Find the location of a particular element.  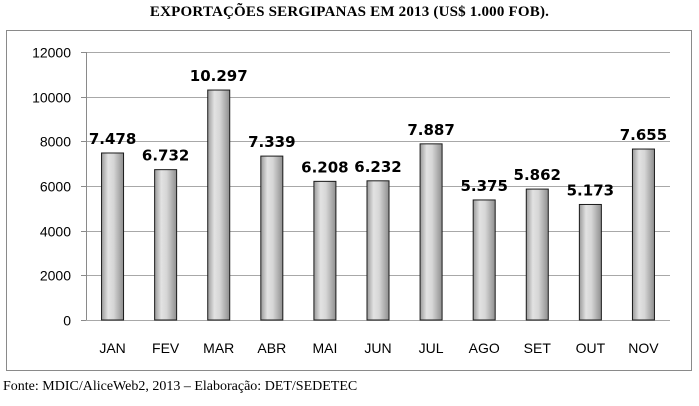

y-tick-label: 8000 is located at coordinates (55, 142).